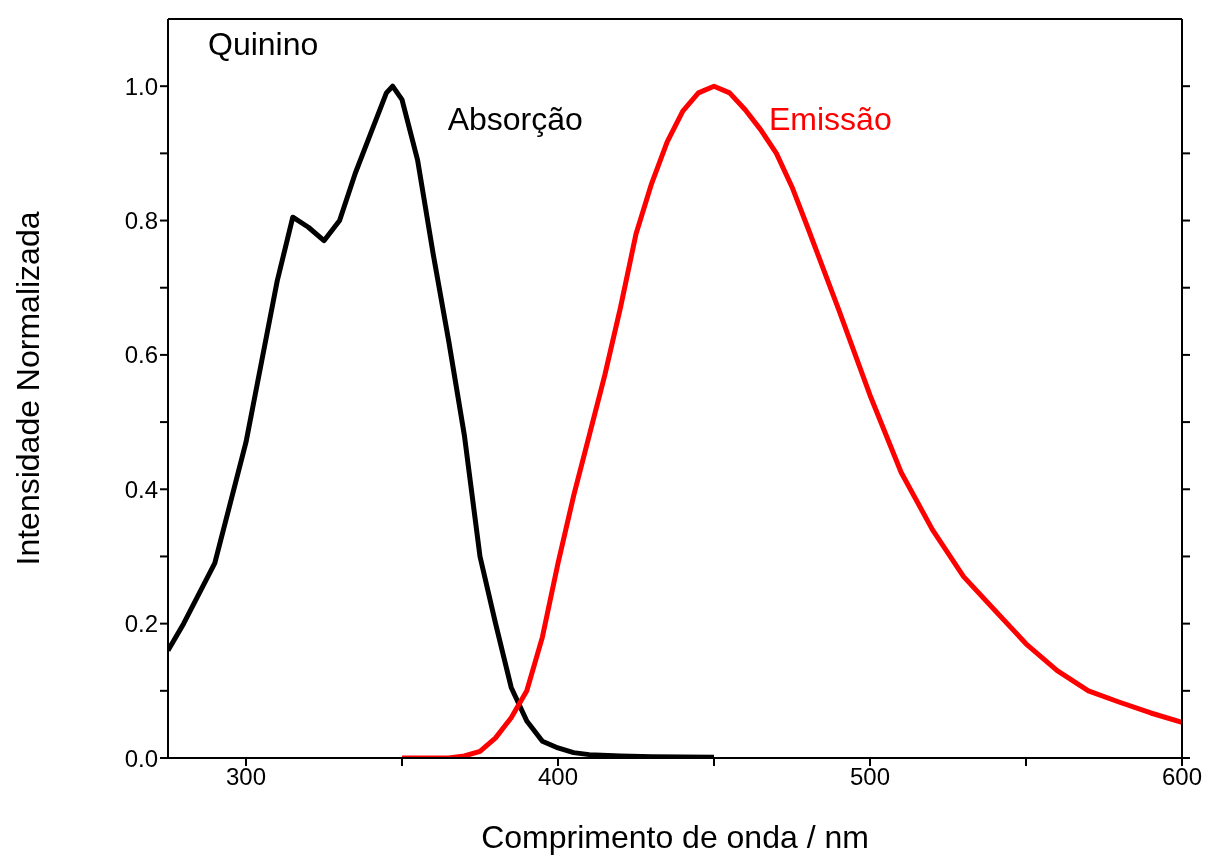  Describe the element at coordinates (141, 355) in the screenshot. I see `y-tick-label: 0.6` at that location.